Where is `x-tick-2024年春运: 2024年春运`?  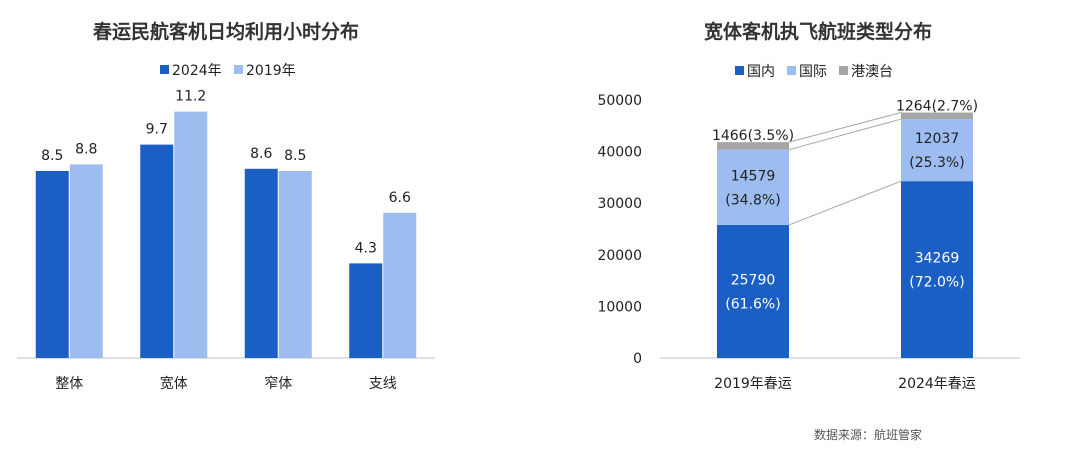
x-tick-2024年春运: 2024年春运 is located at coordinates (937, 384).